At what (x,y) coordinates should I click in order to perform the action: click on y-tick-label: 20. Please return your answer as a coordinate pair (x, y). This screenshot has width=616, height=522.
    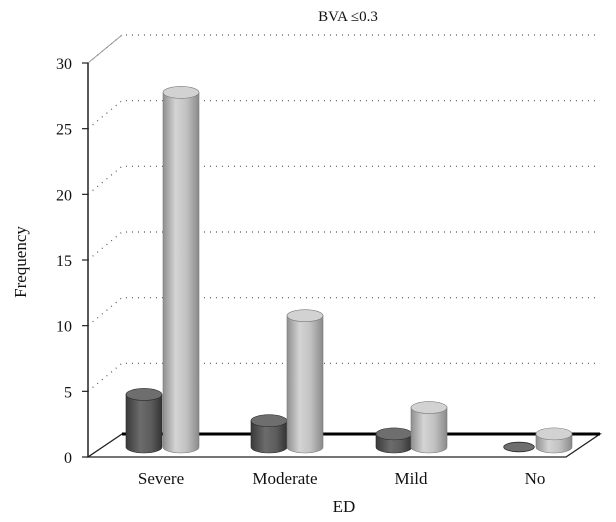
    Looking at the image, I should click on (64, 195).